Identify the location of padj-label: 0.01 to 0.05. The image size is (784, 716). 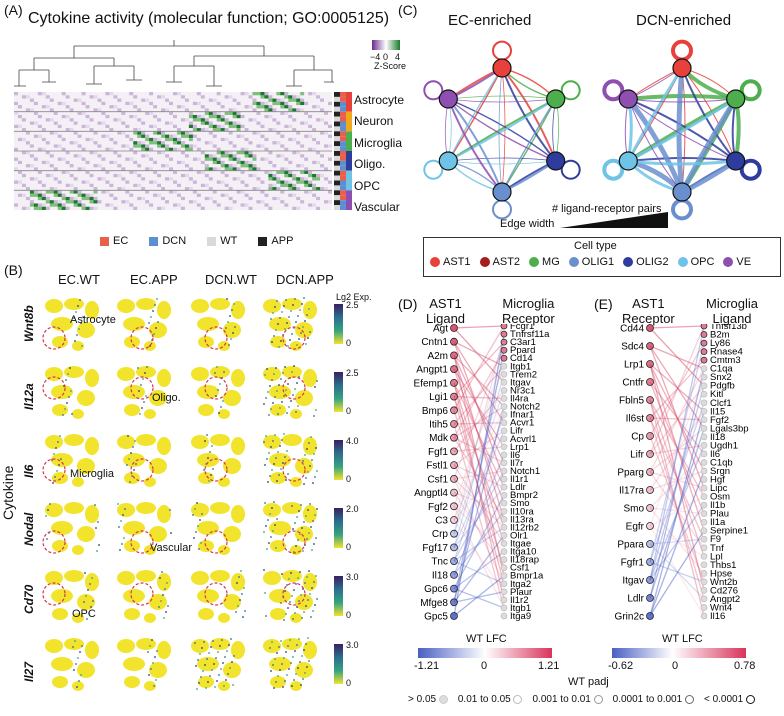
(484, 699).